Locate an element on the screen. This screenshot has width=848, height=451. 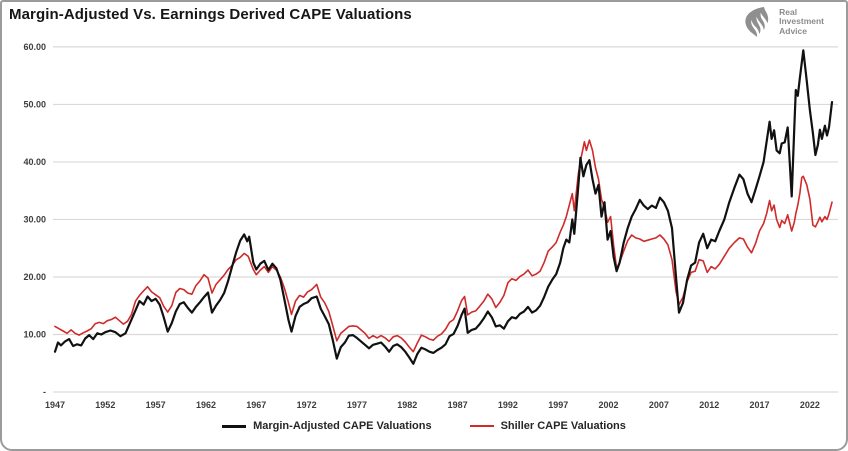
x-tick-label: 1977 is located at coordinates (357, 405).